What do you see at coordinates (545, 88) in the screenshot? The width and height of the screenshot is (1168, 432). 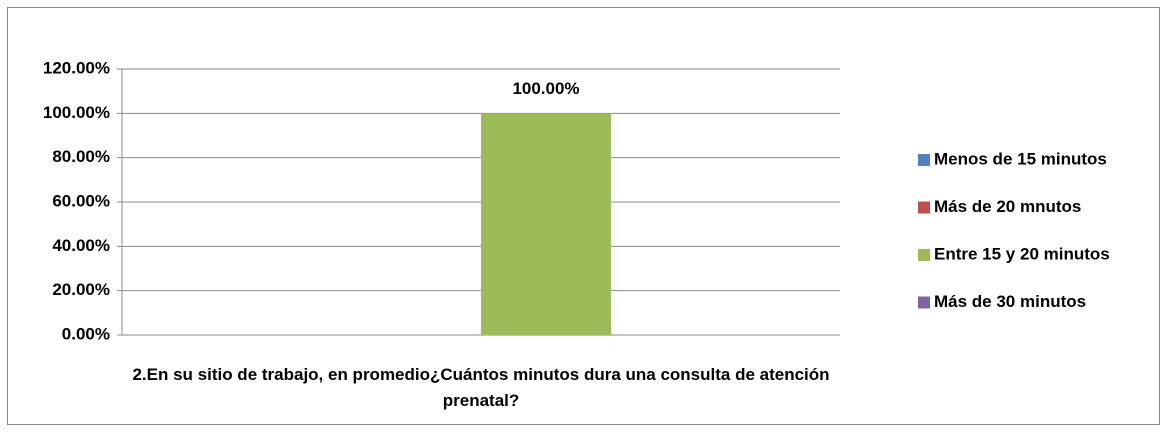 I see `data-label: 100.00%` at bounding box center [545, 88].